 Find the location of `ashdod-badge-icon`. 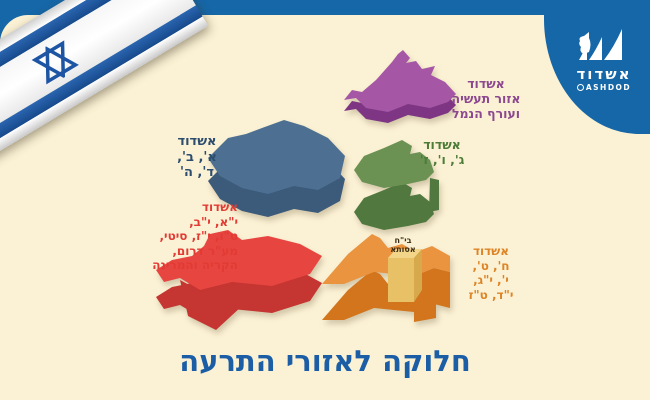

ashdod-badge-icon is located at coordinates (580, 87).